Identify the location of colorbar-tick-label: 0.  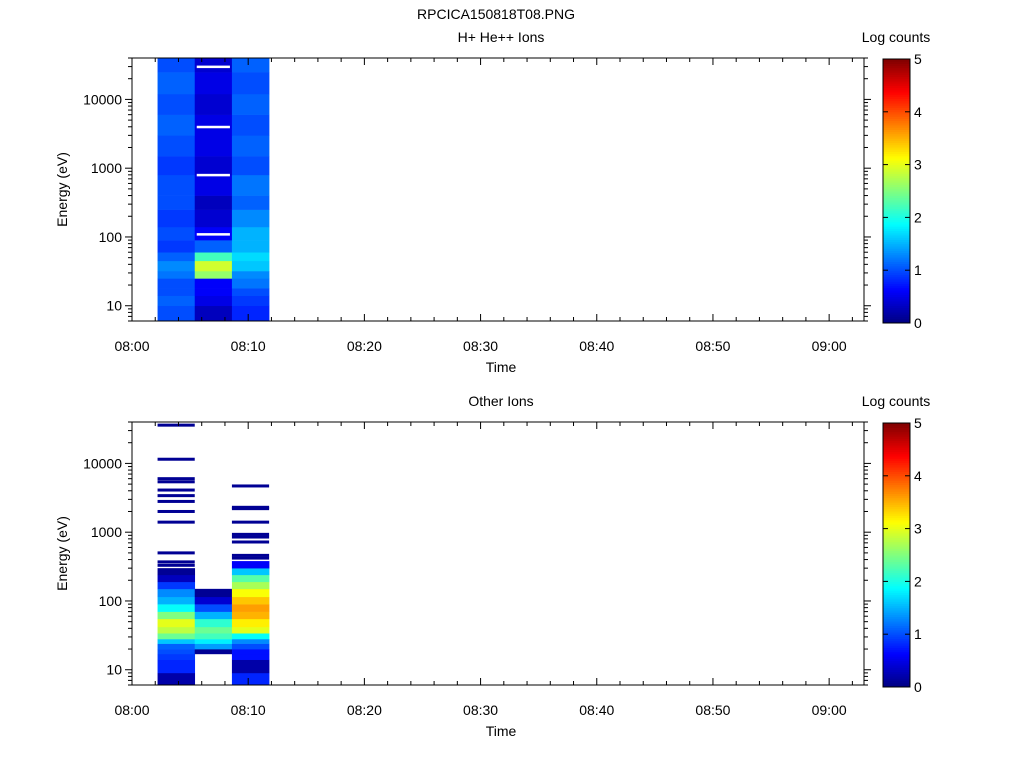
(918, 687).